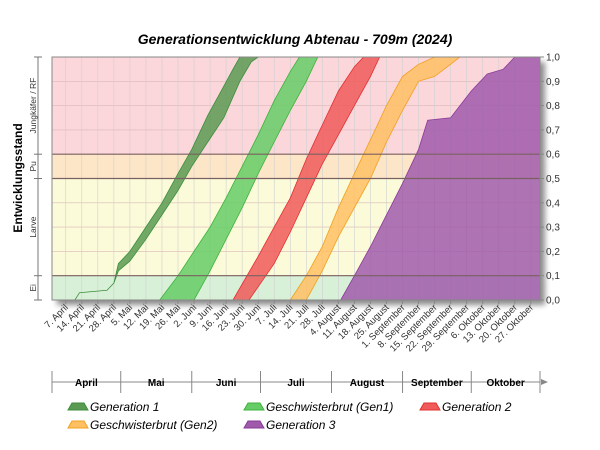 The height and width of the screenshot is (450, 600). Describe the element at coordinates (156, 383) in the screenshot. I see `month-label: Mai` at that location.